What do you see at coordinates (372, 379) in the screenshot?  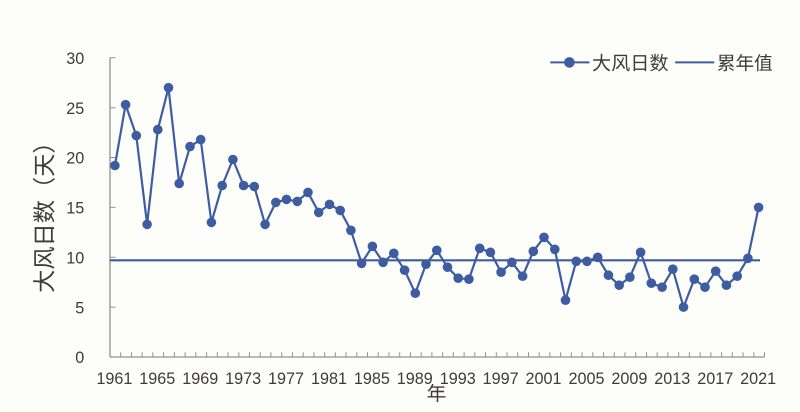 I see `svg-text: 1985` at bounding box center [372, 379].